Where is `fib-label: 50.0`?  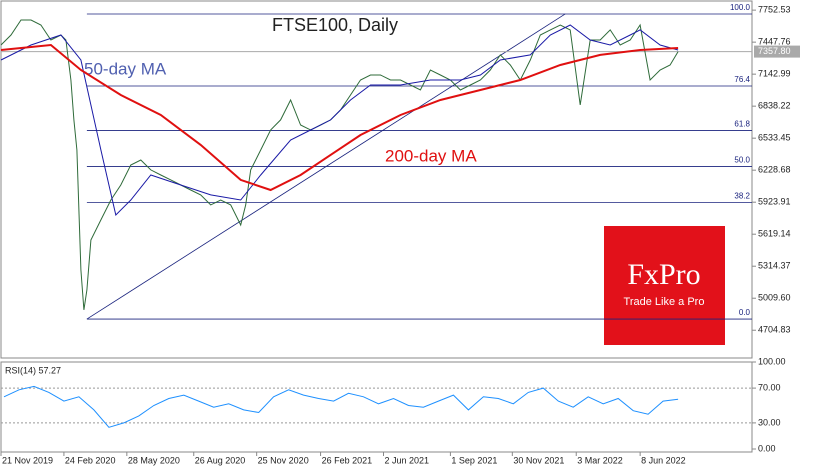
fib-label: 50.0 is located at coordinates (742, 160).